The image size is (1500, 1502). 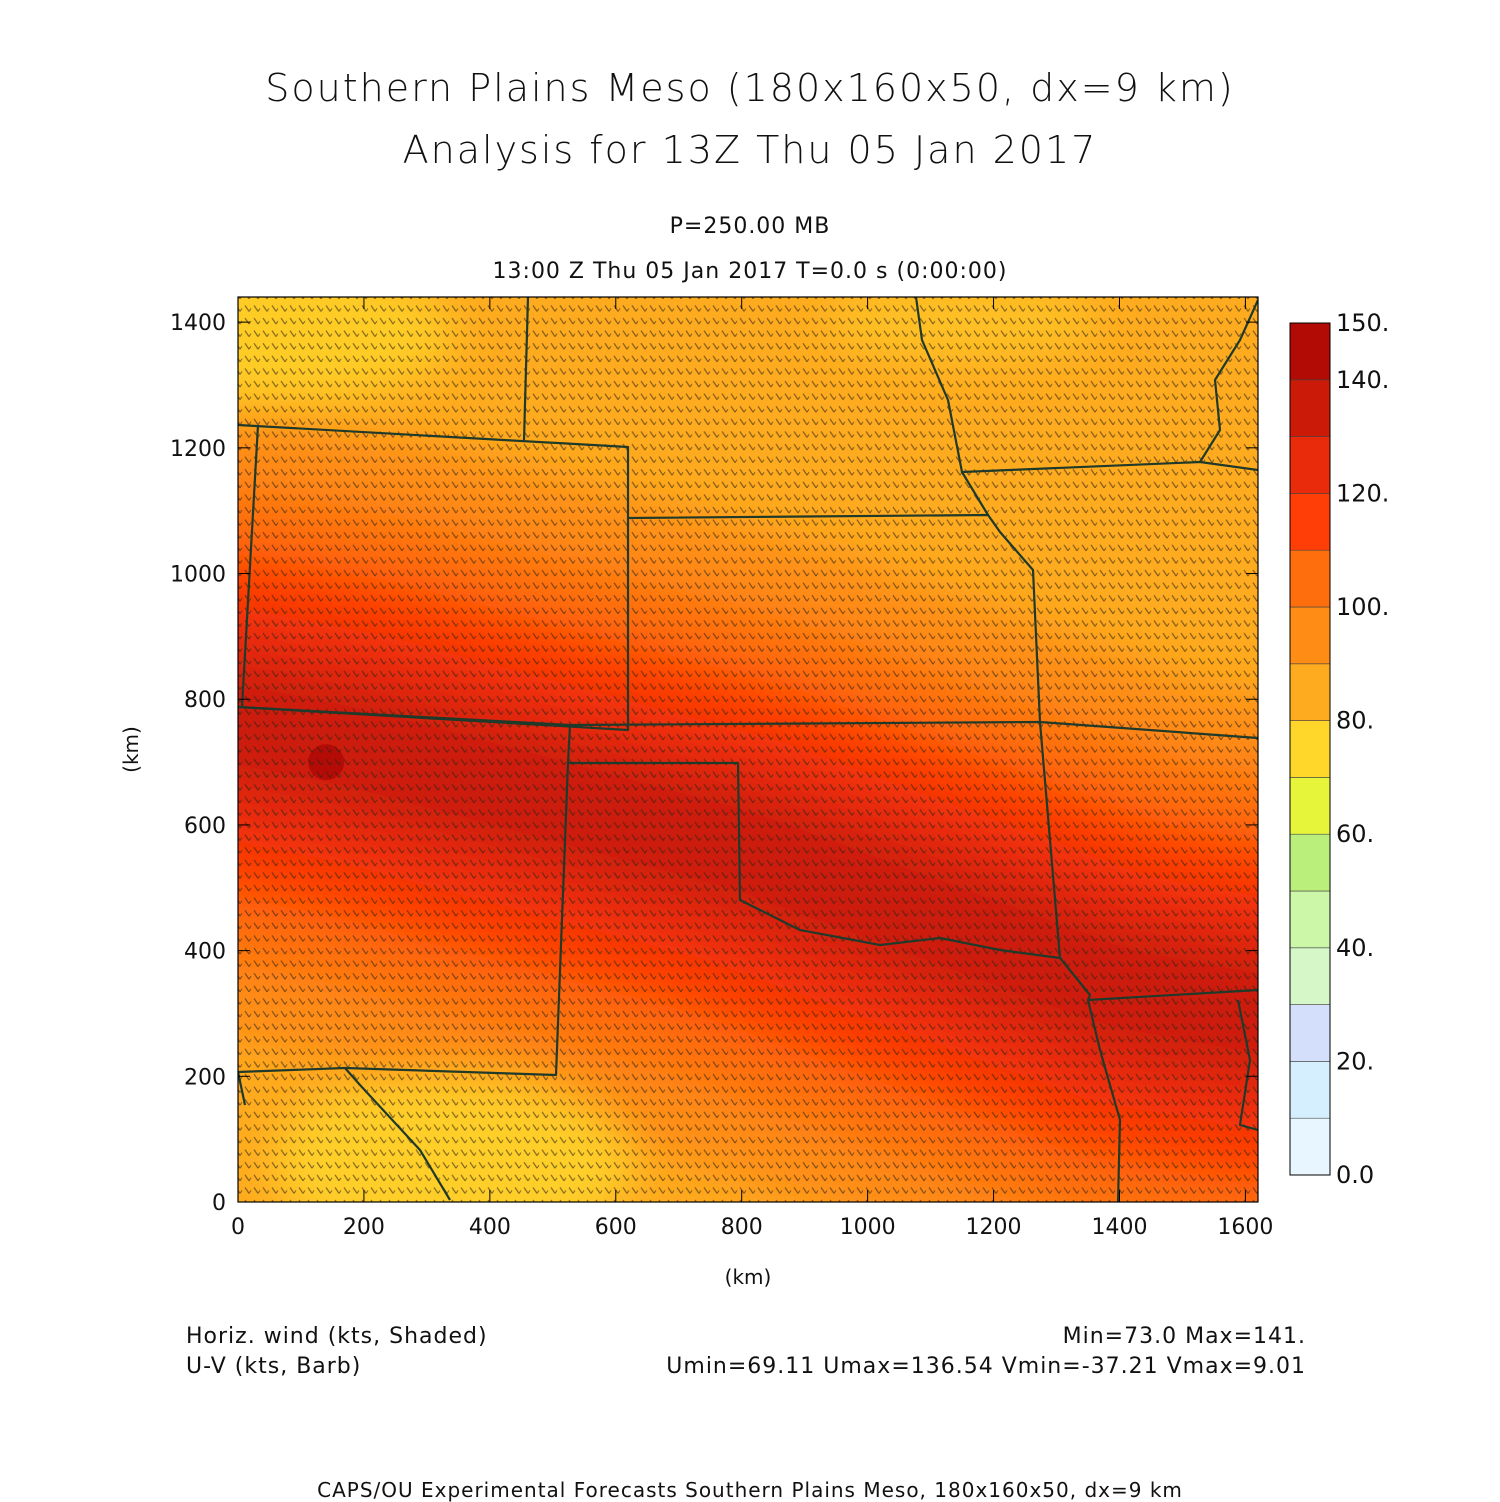 I want to click on chart-title-line2: Analysis for 13Z Thu 05 Jan 2017, so click(x=750, y=150).